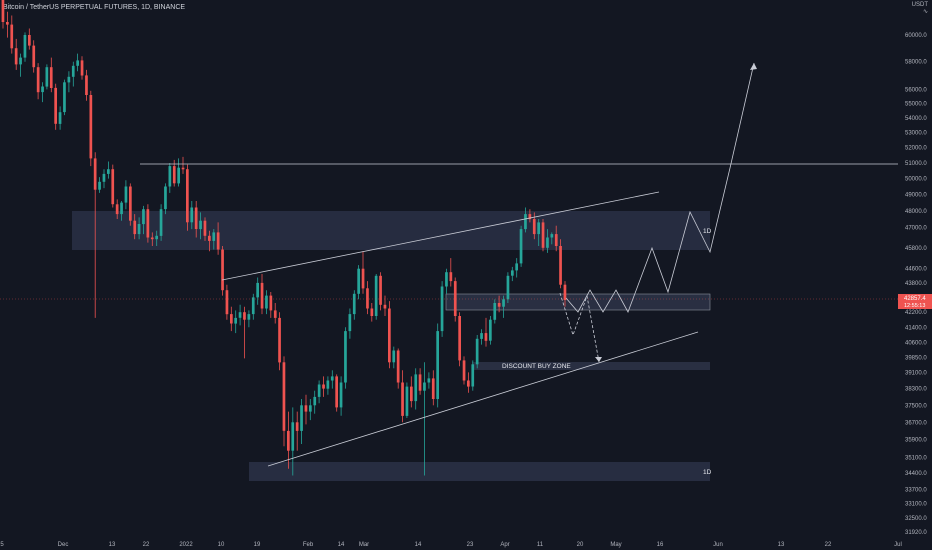 The image size is (932, 550). What do you see at coordinates (916, 63) in the screenshot?
I see `price-tick-label: 58000.0` at bounding box center [916, 63].